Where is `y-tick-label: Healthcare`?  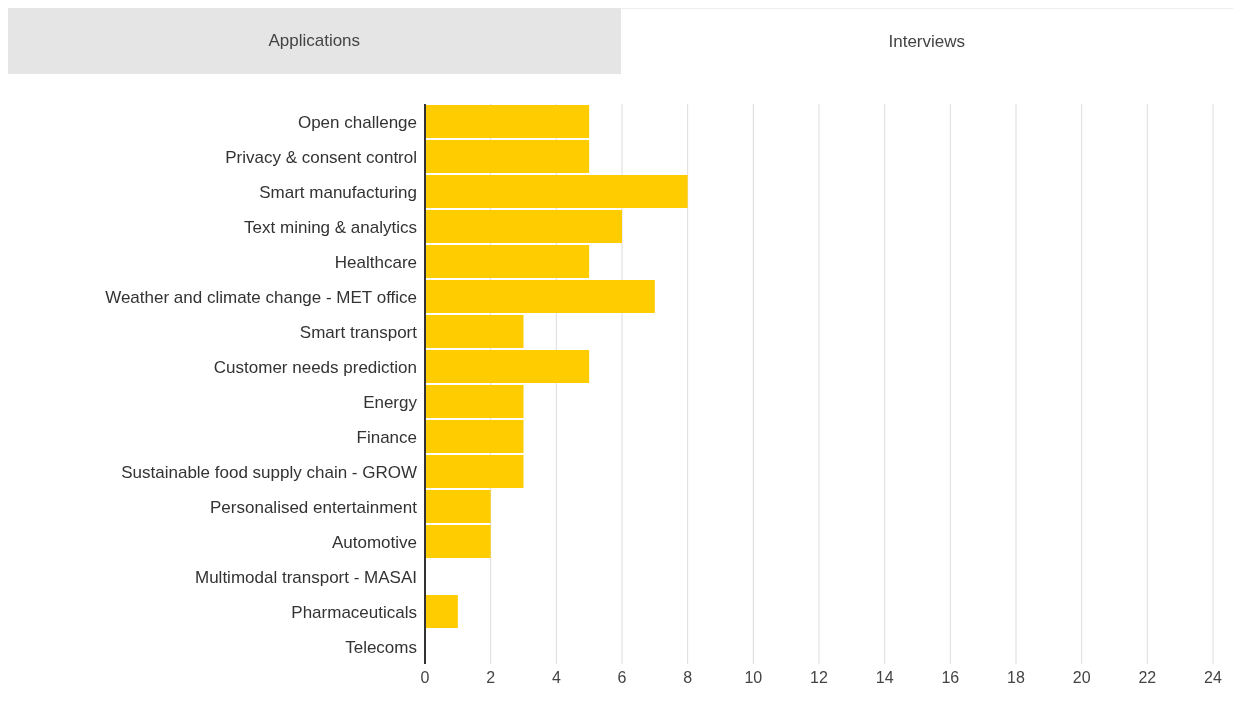 y-tick-label: Healthcare is located at coordinates (375, 262).